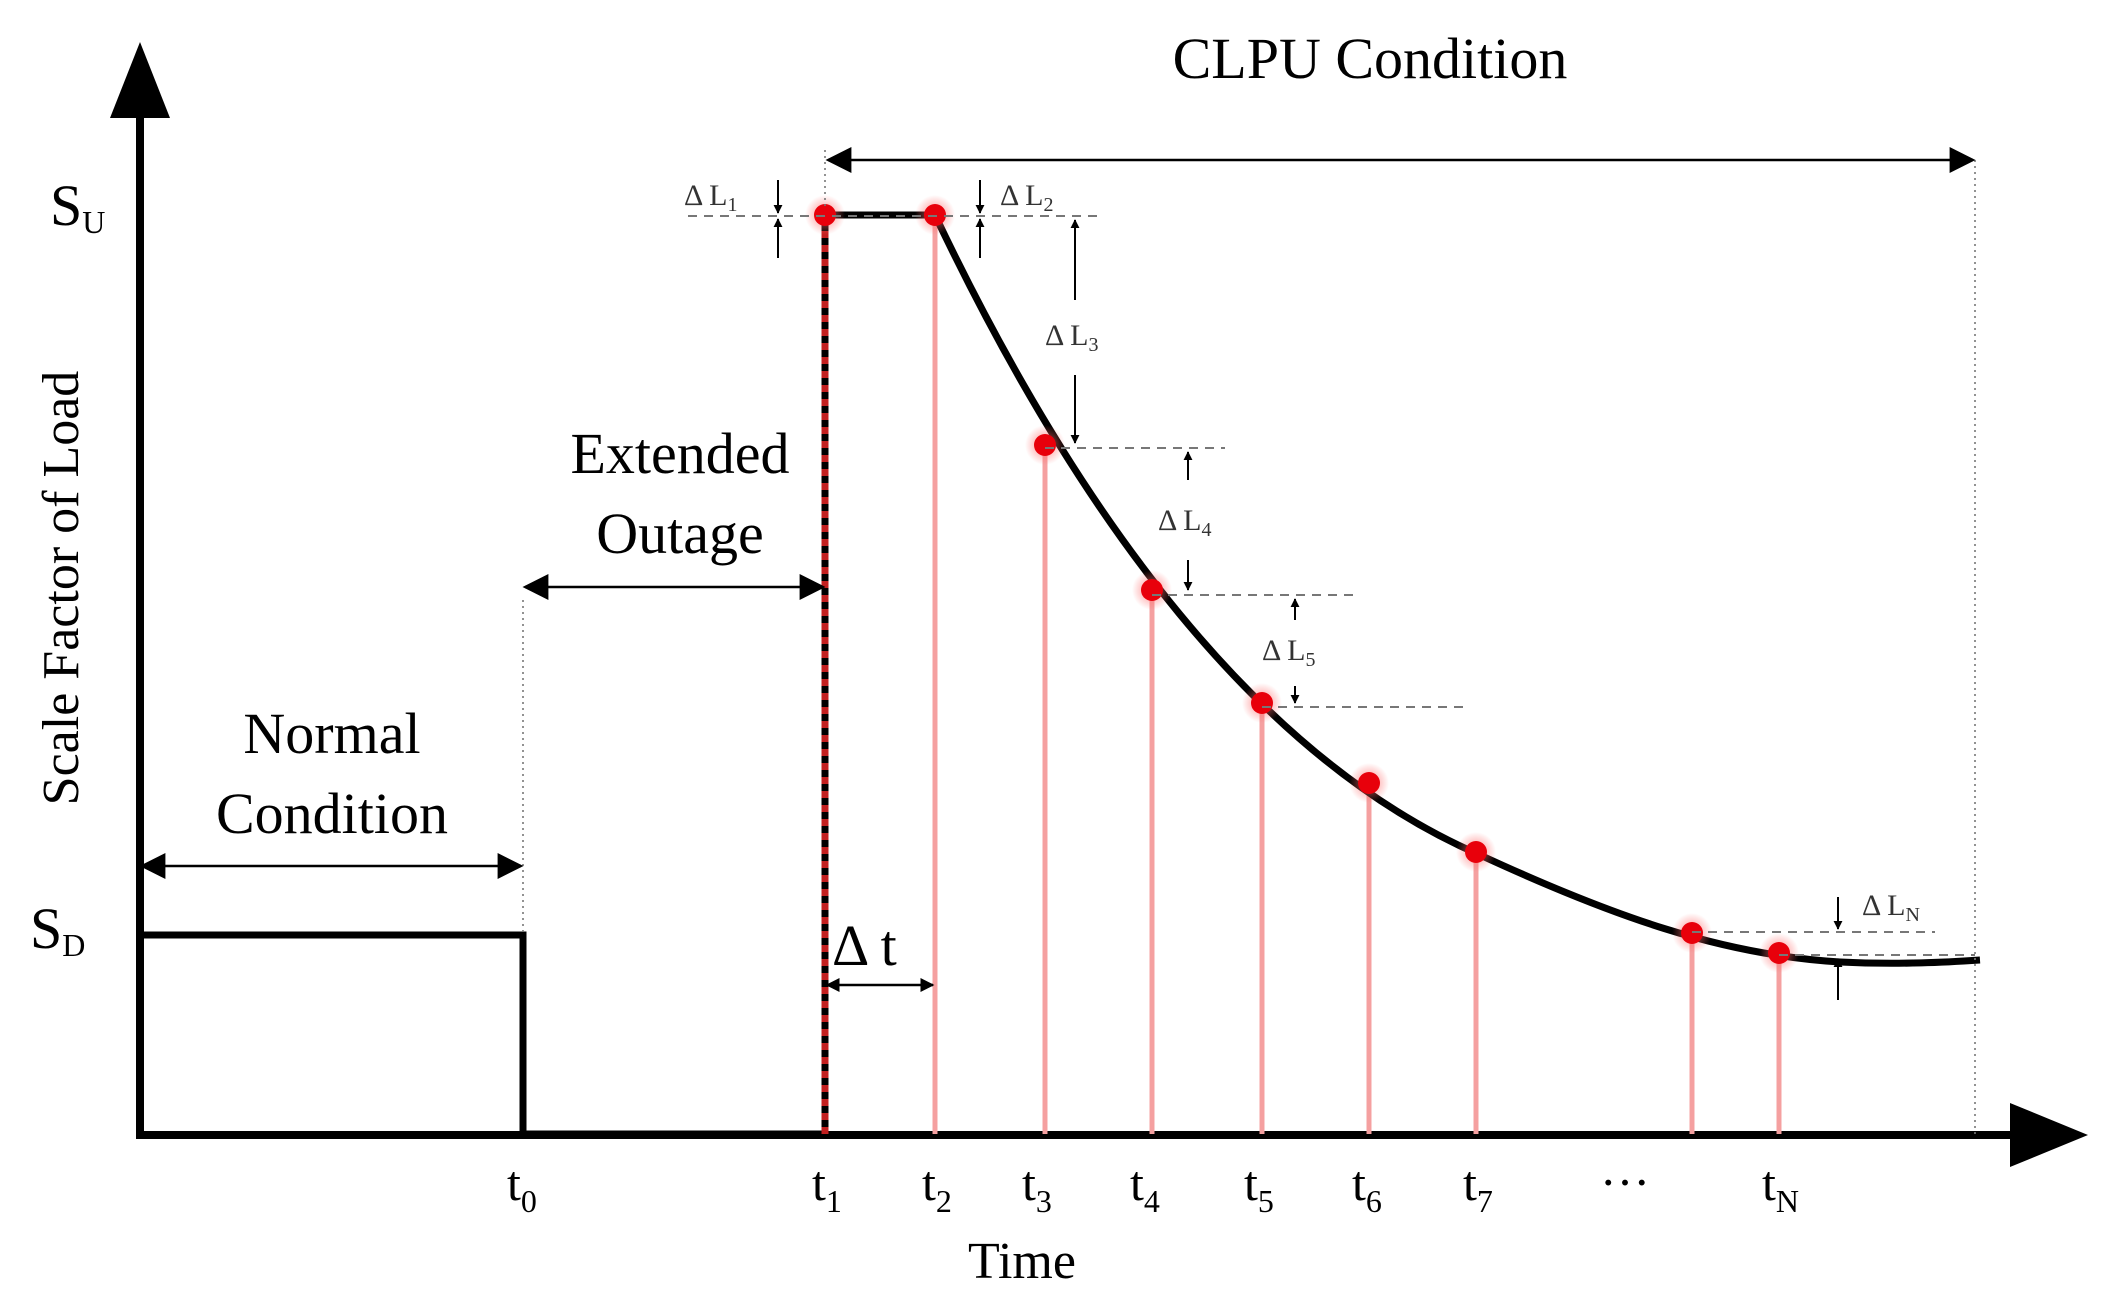 The height and width of the screenshot is (1312, 2102). Describe the element at coordinates (1780, 1187) in the screenshot. I see `tick-tN: tN` at that location.